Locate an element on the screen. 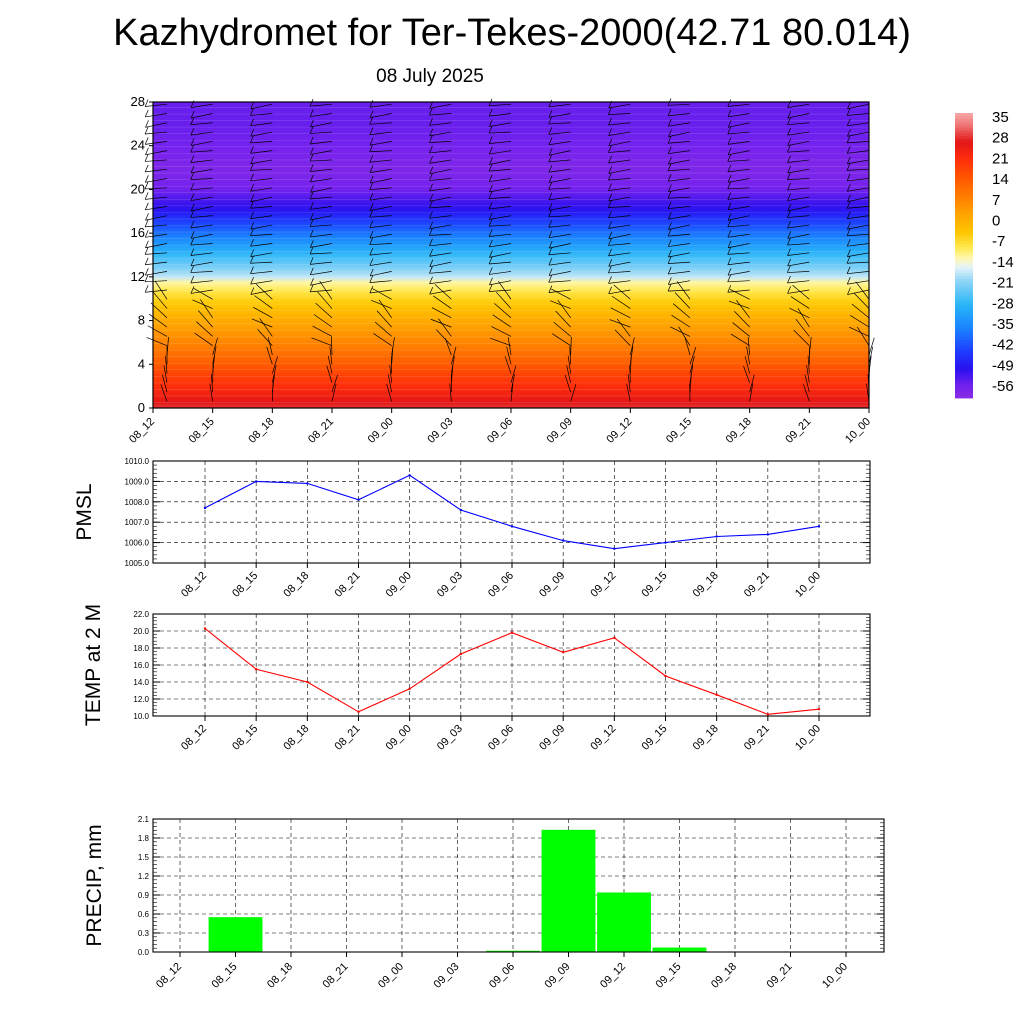 The image size is (1024, 1024). y-tick-label: 1006.0 is located at coordinates (137, 543).